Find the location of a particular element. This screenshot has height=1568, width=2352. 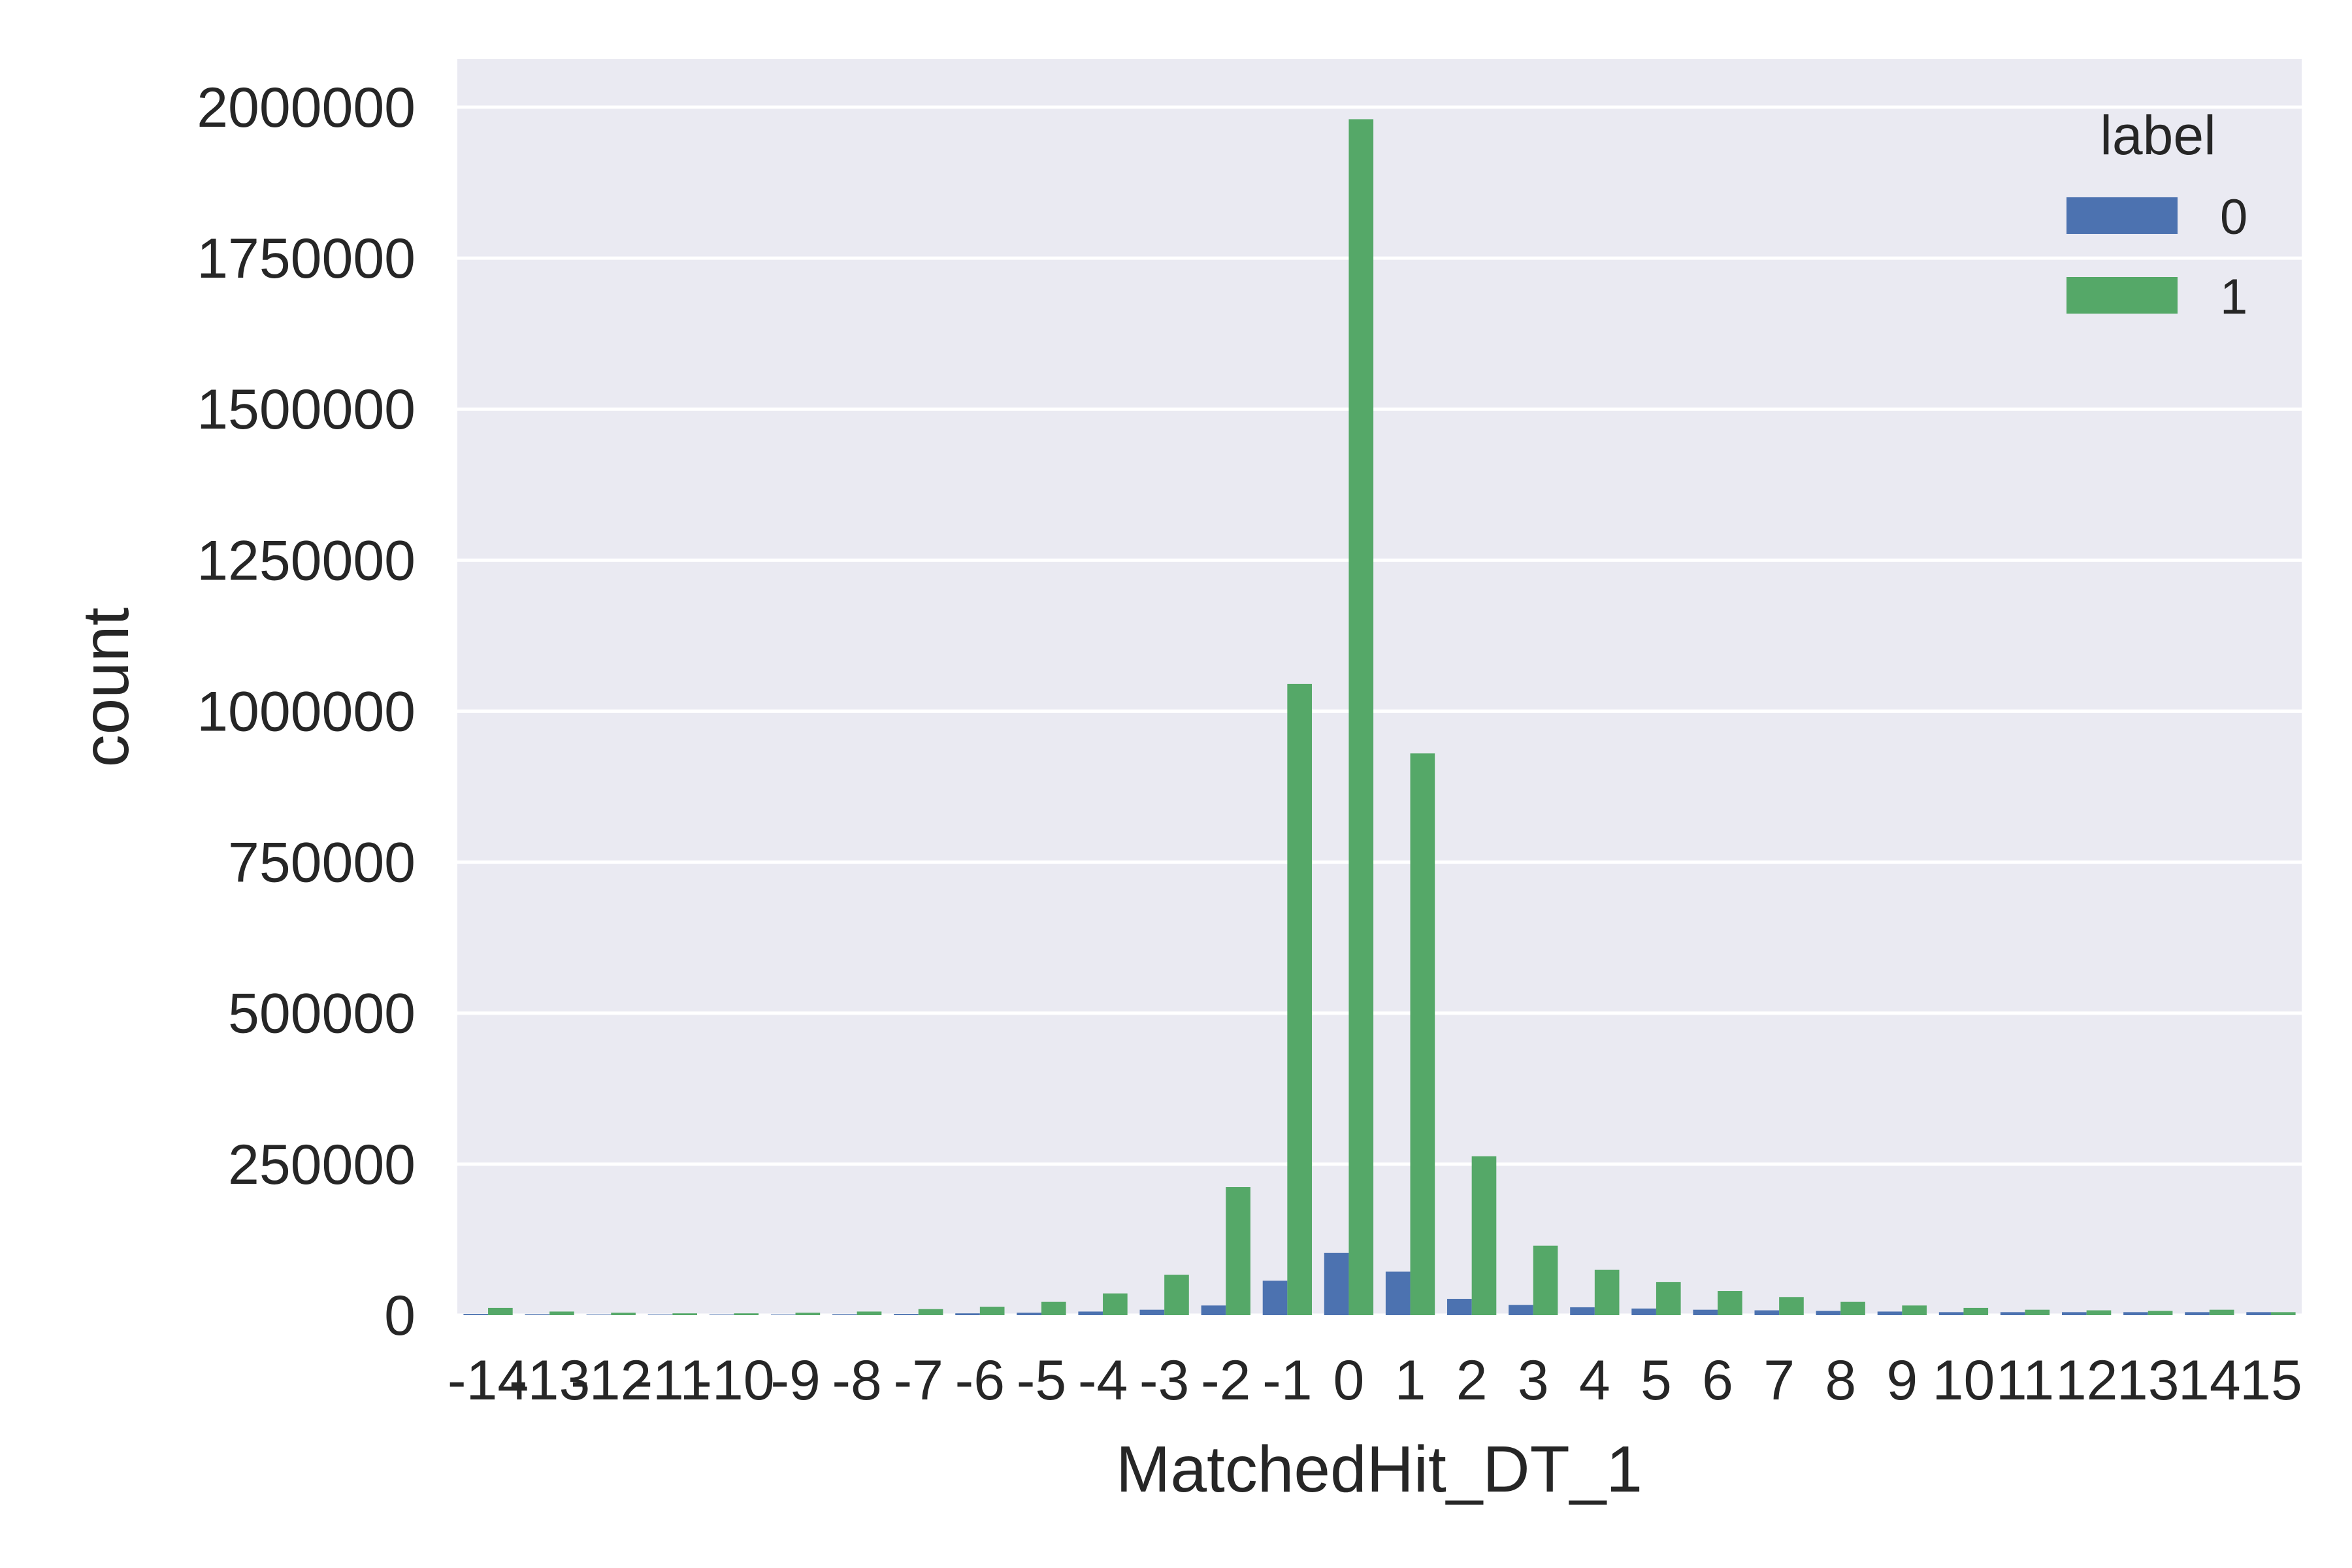

x-tick-label: 1 is located at coordinates (1410, 1380).